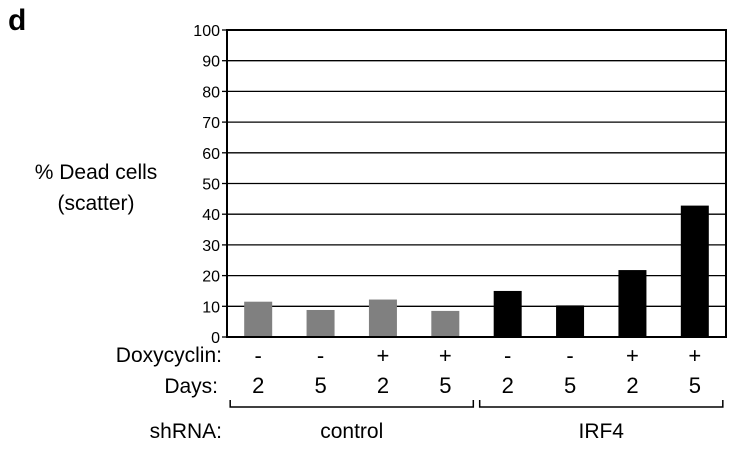 The width and height of the screenshot is (739, 449). What do you see at coordinates (17, 20) in the screenshot?
I see `panel-label: d` at bounding box center [17, 20].